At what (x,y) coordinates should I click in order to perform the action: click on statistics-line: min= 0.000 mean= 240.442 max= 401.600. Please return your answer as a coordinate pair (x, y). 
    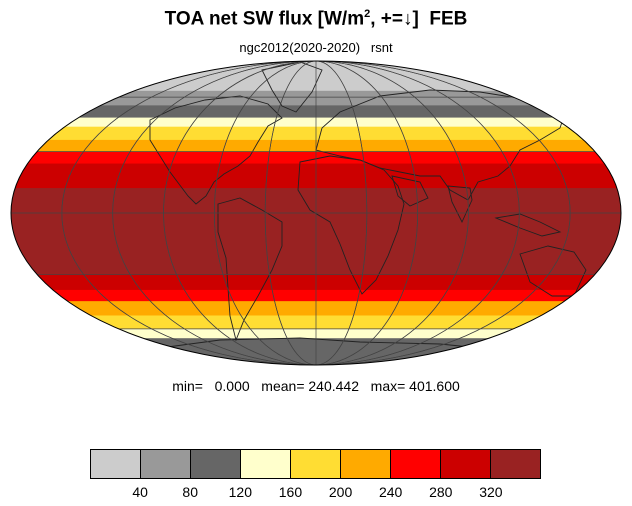
    Looking at the image, I should click on (316, 386).